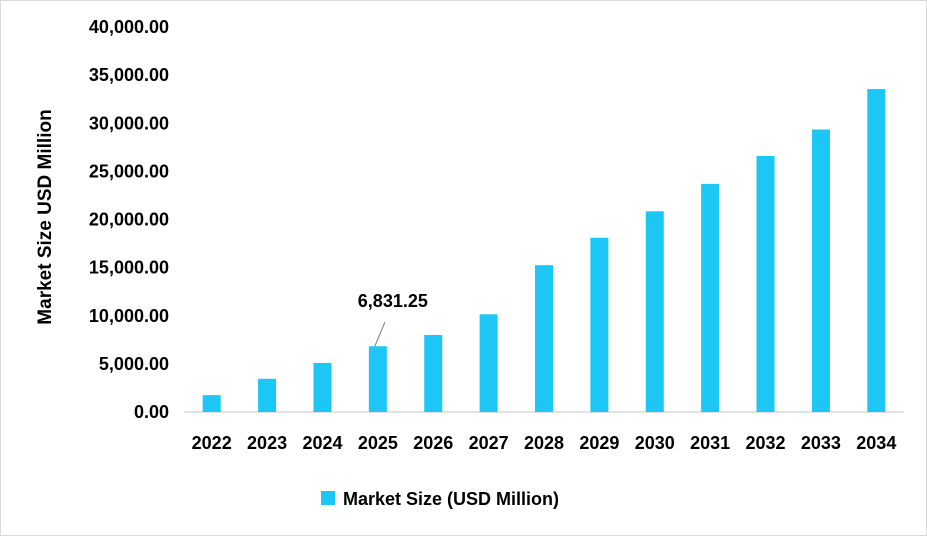 The height and width of the screenshot is (540, 927). What do you see at coordinates (151, 412) in the screenshot?
I see `y-tick-label: 0.00` at bounding box center [151, 412].